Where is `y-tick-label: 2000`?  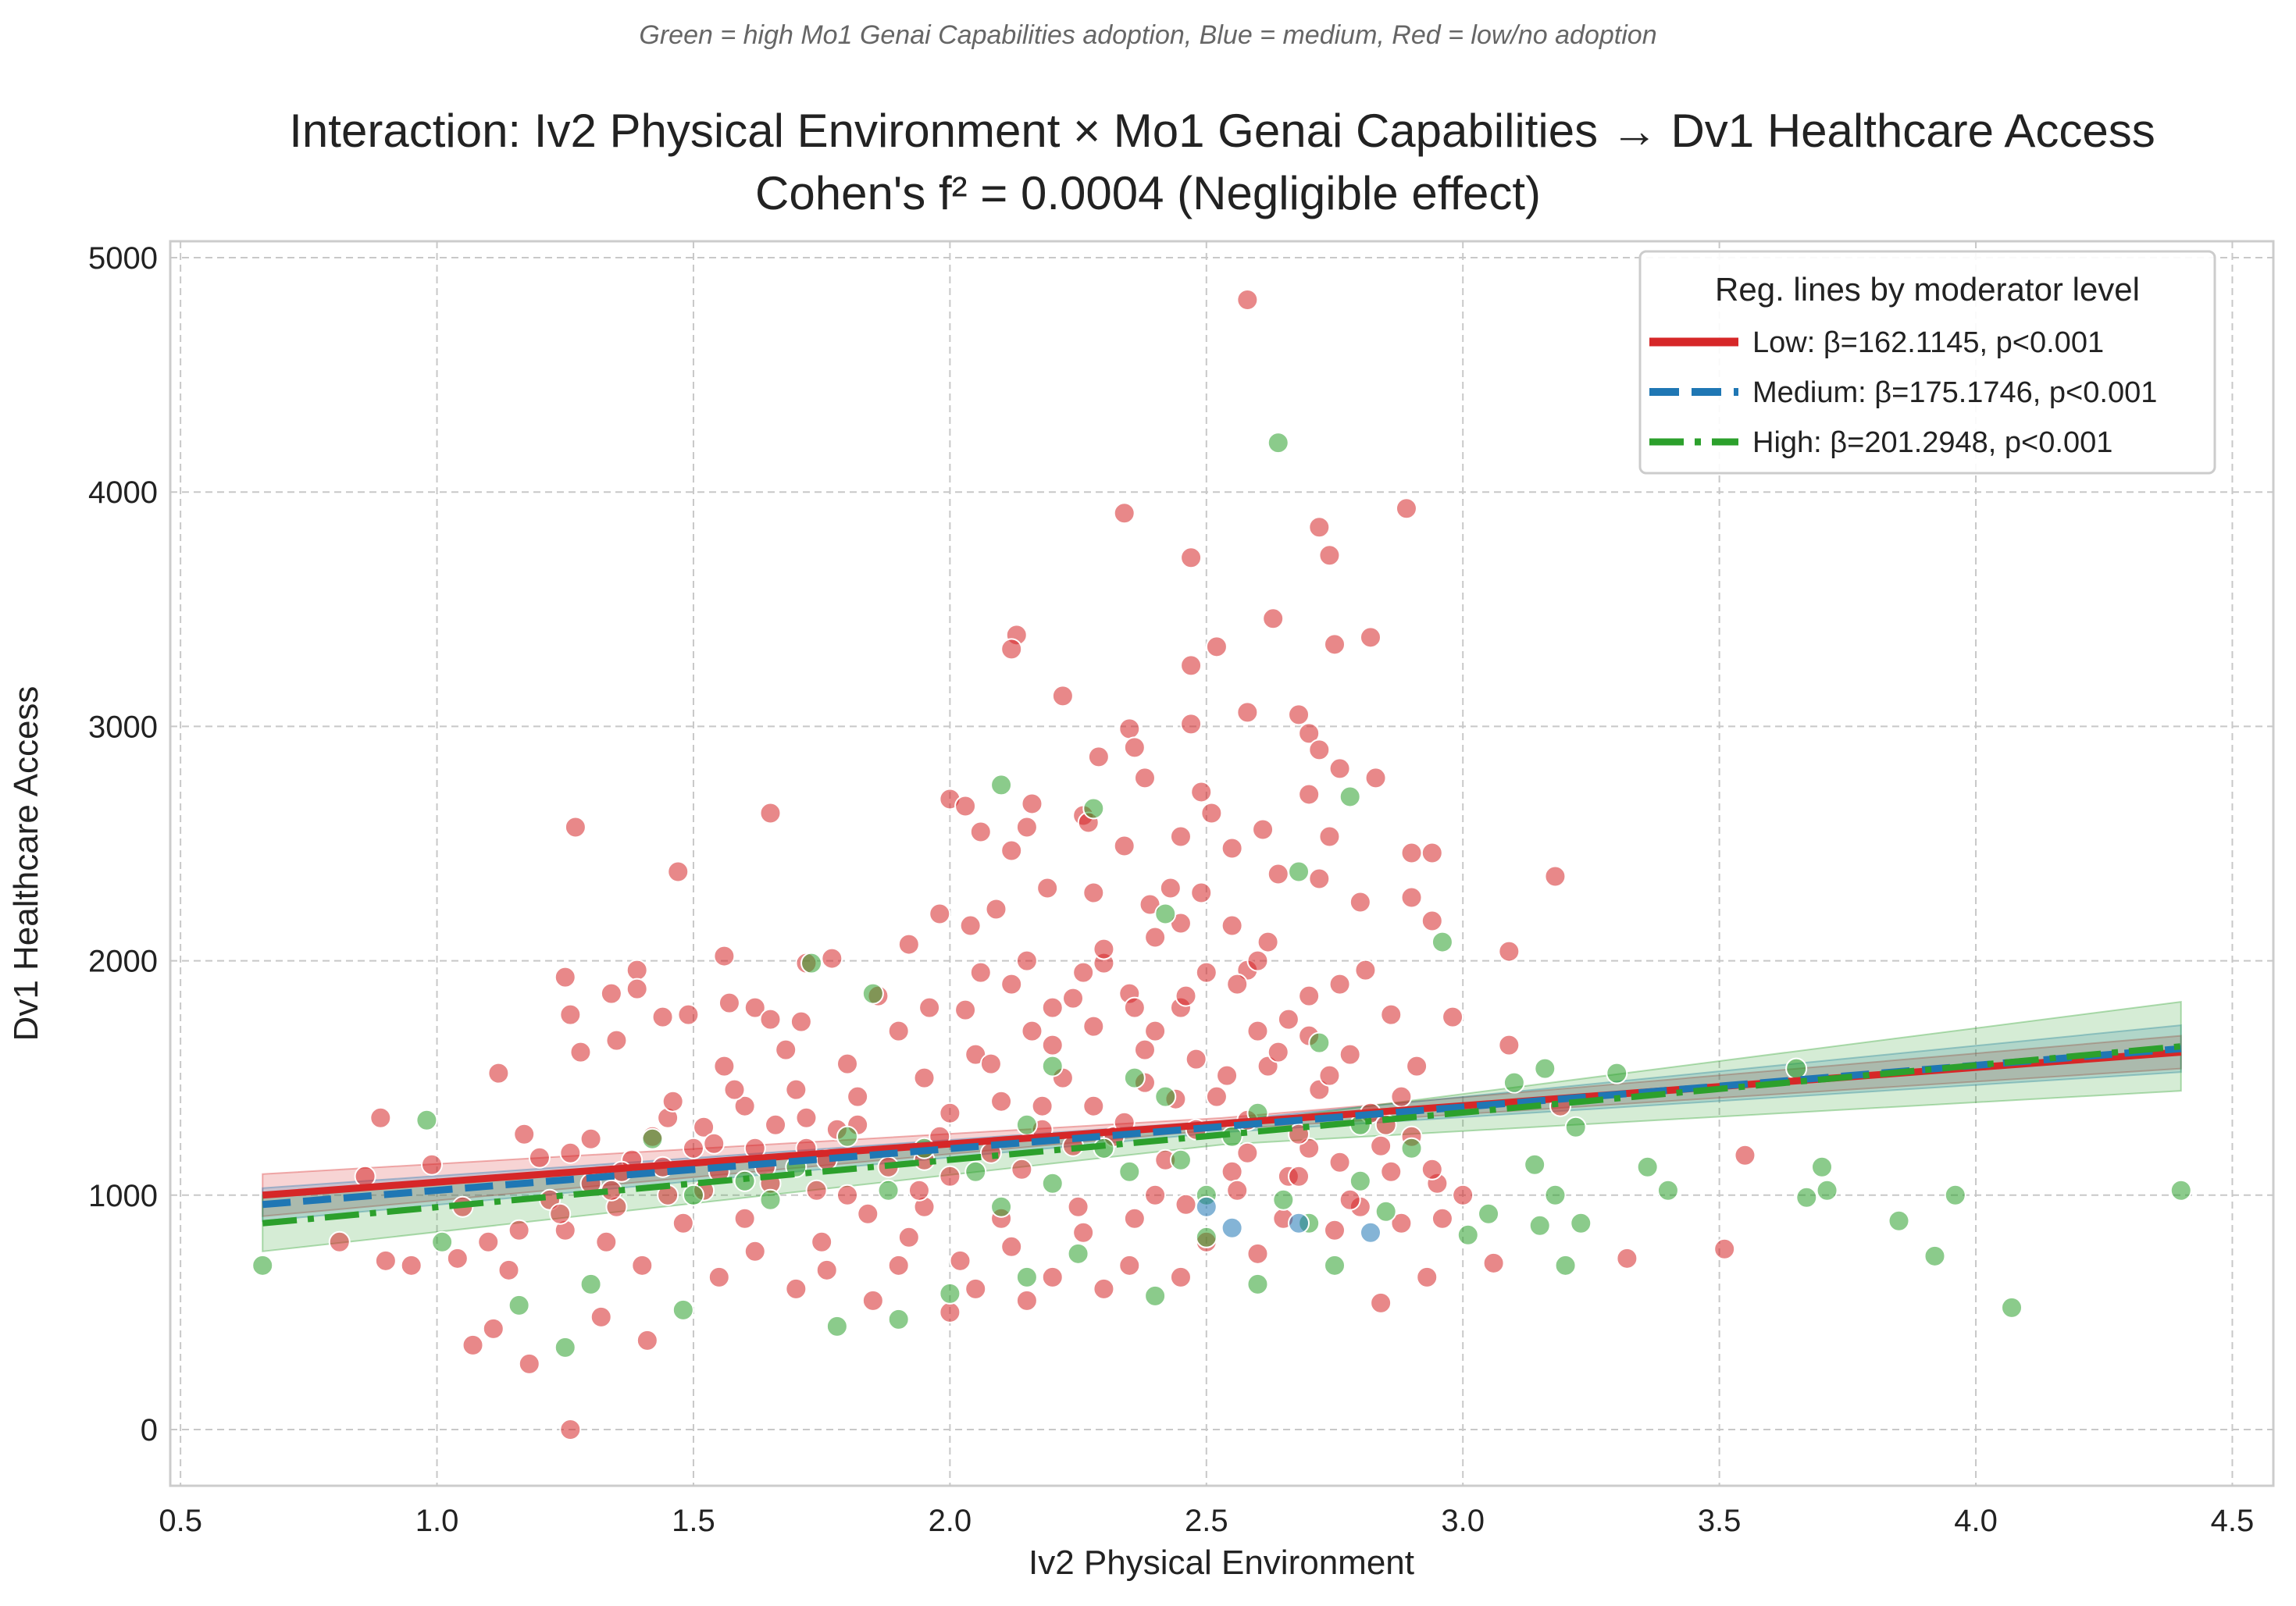 y-tick-label: 2000 is located at coordinates (123, 962).